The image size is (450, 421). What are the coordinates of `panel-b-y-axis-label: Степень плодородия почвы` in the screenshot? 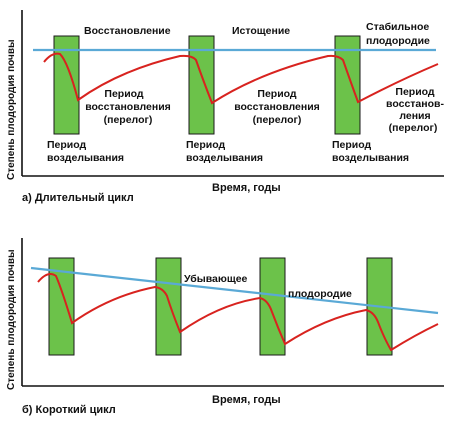 It's located at (11, 319).